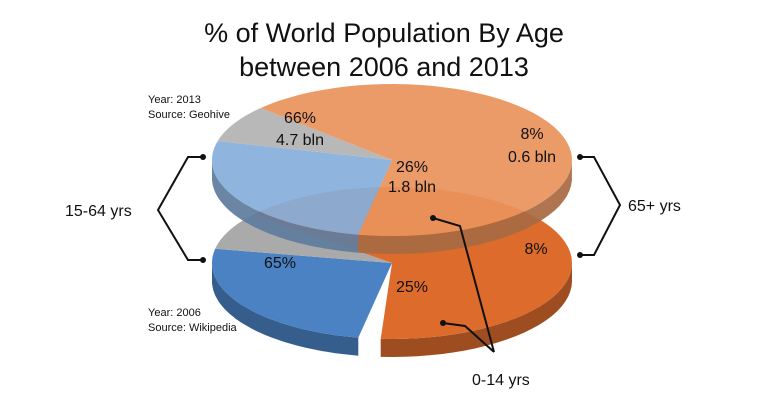  I want to click on pointer-0-14-2013, so click(463, 285).